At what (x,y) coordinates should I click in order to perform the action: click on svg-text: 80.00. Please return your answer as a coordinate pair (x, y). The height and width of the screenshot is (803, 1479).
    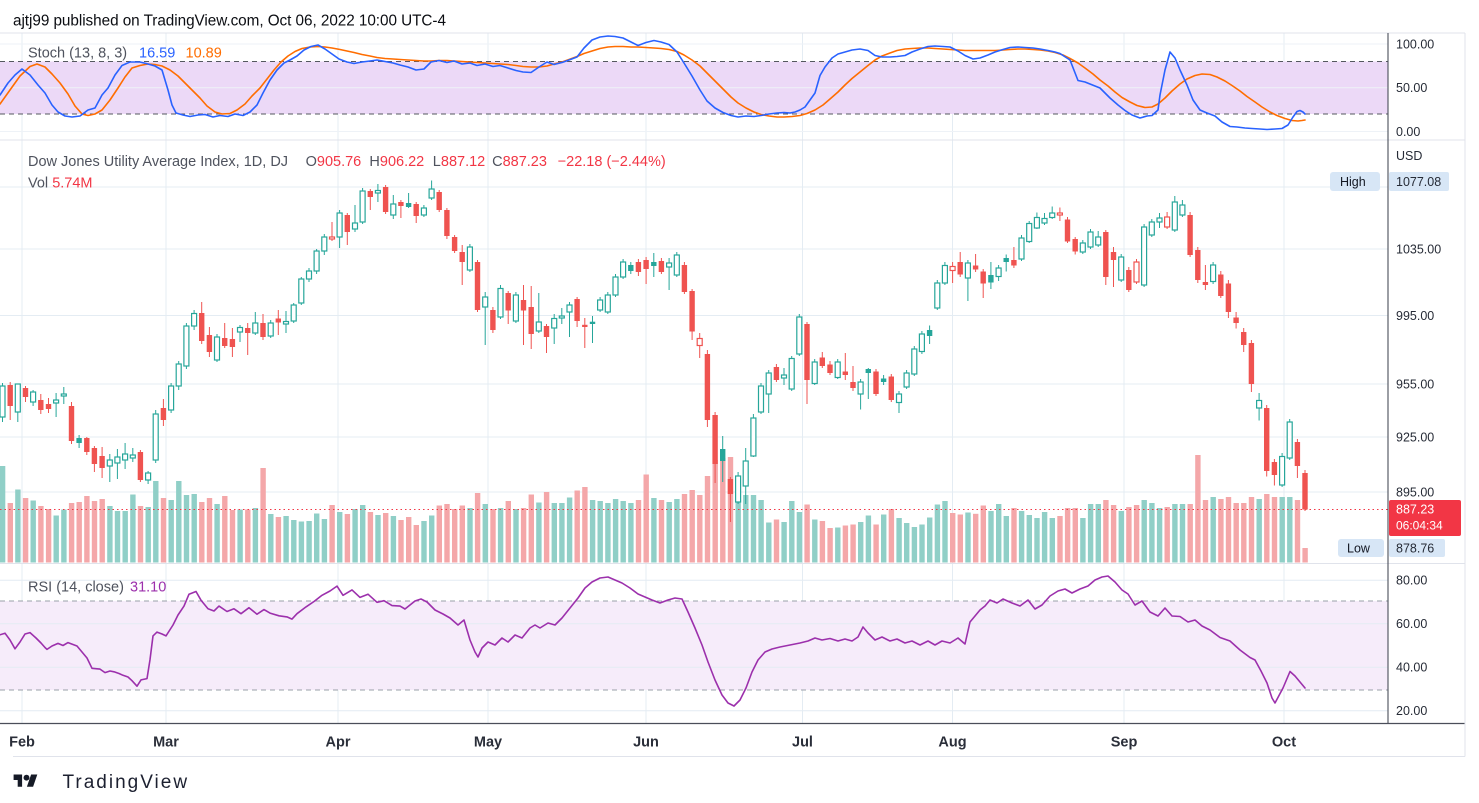
    Looking at the image, I should click on (1411, 581).